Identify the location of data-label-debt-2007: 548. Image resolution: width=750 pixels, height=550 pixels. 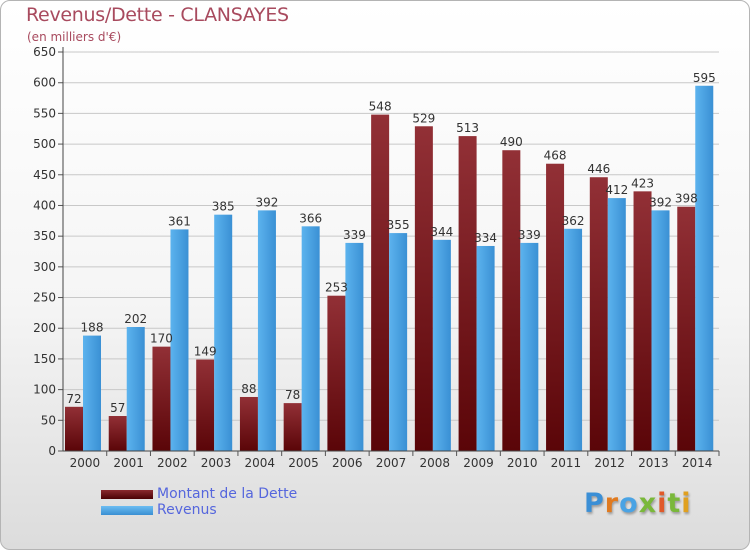
(380, 107).